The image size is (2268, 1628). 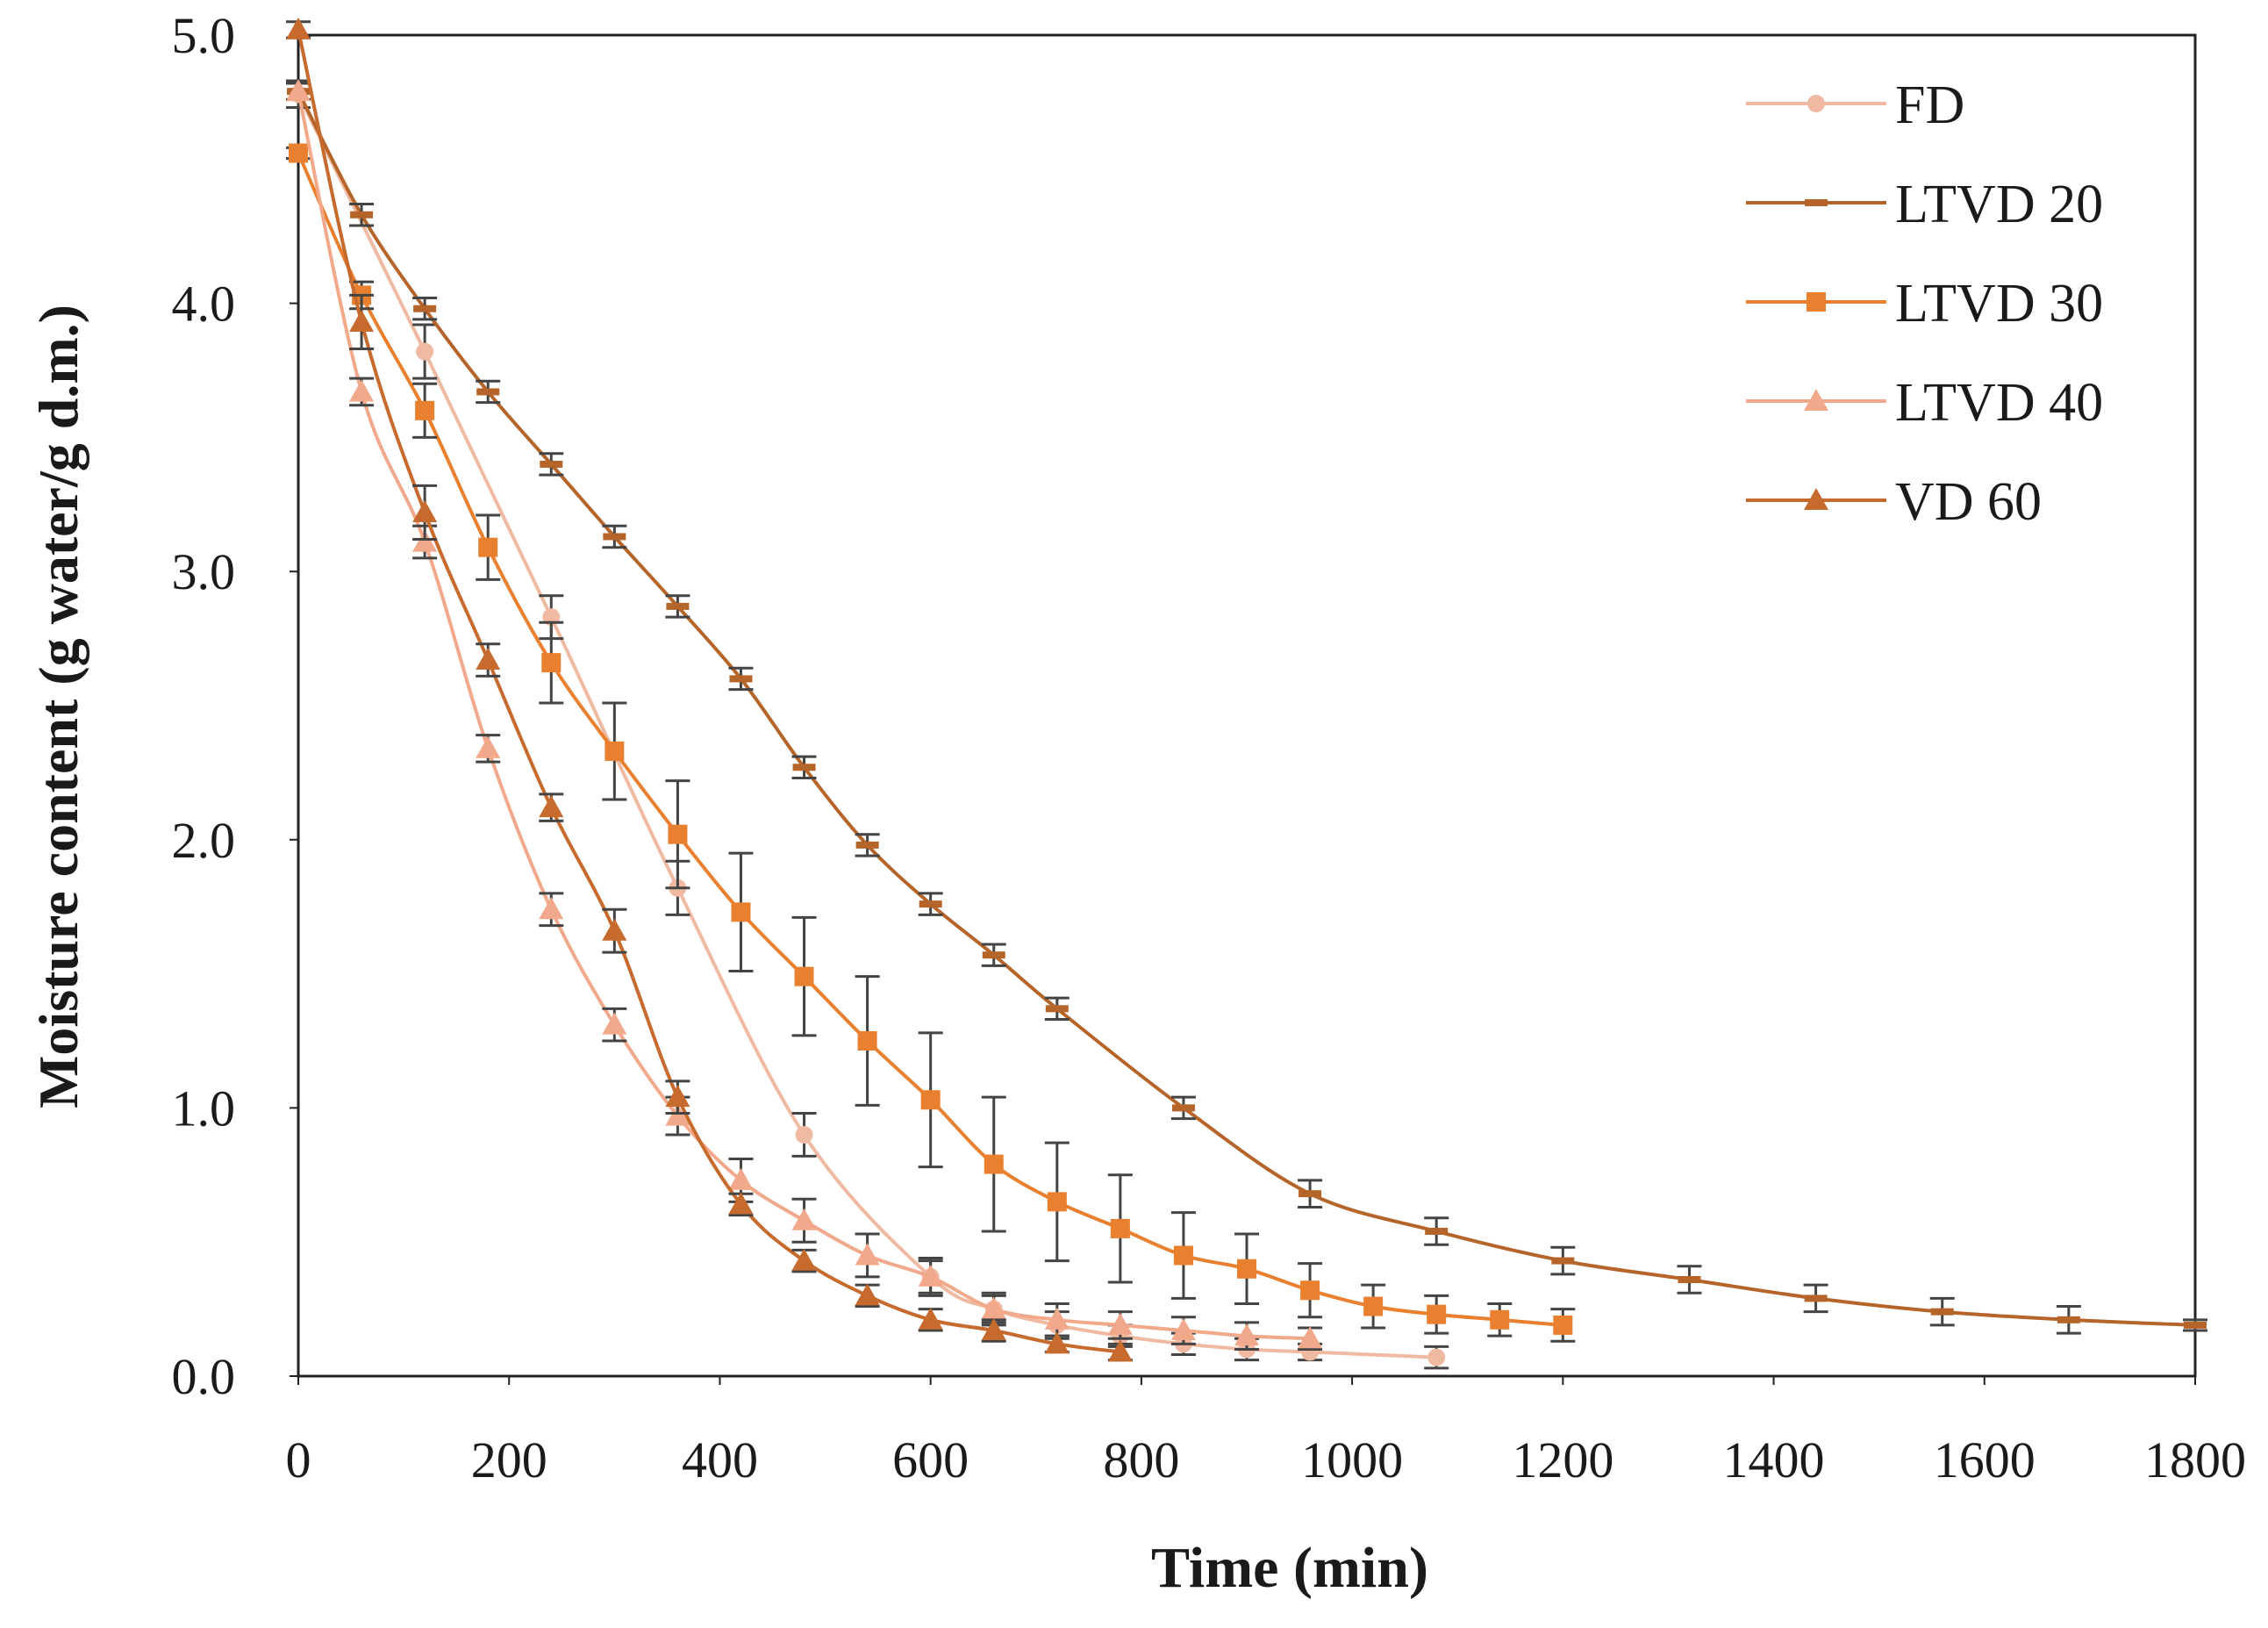 I want to click on x-tick-label: 0, so click(x=298, y=1459).